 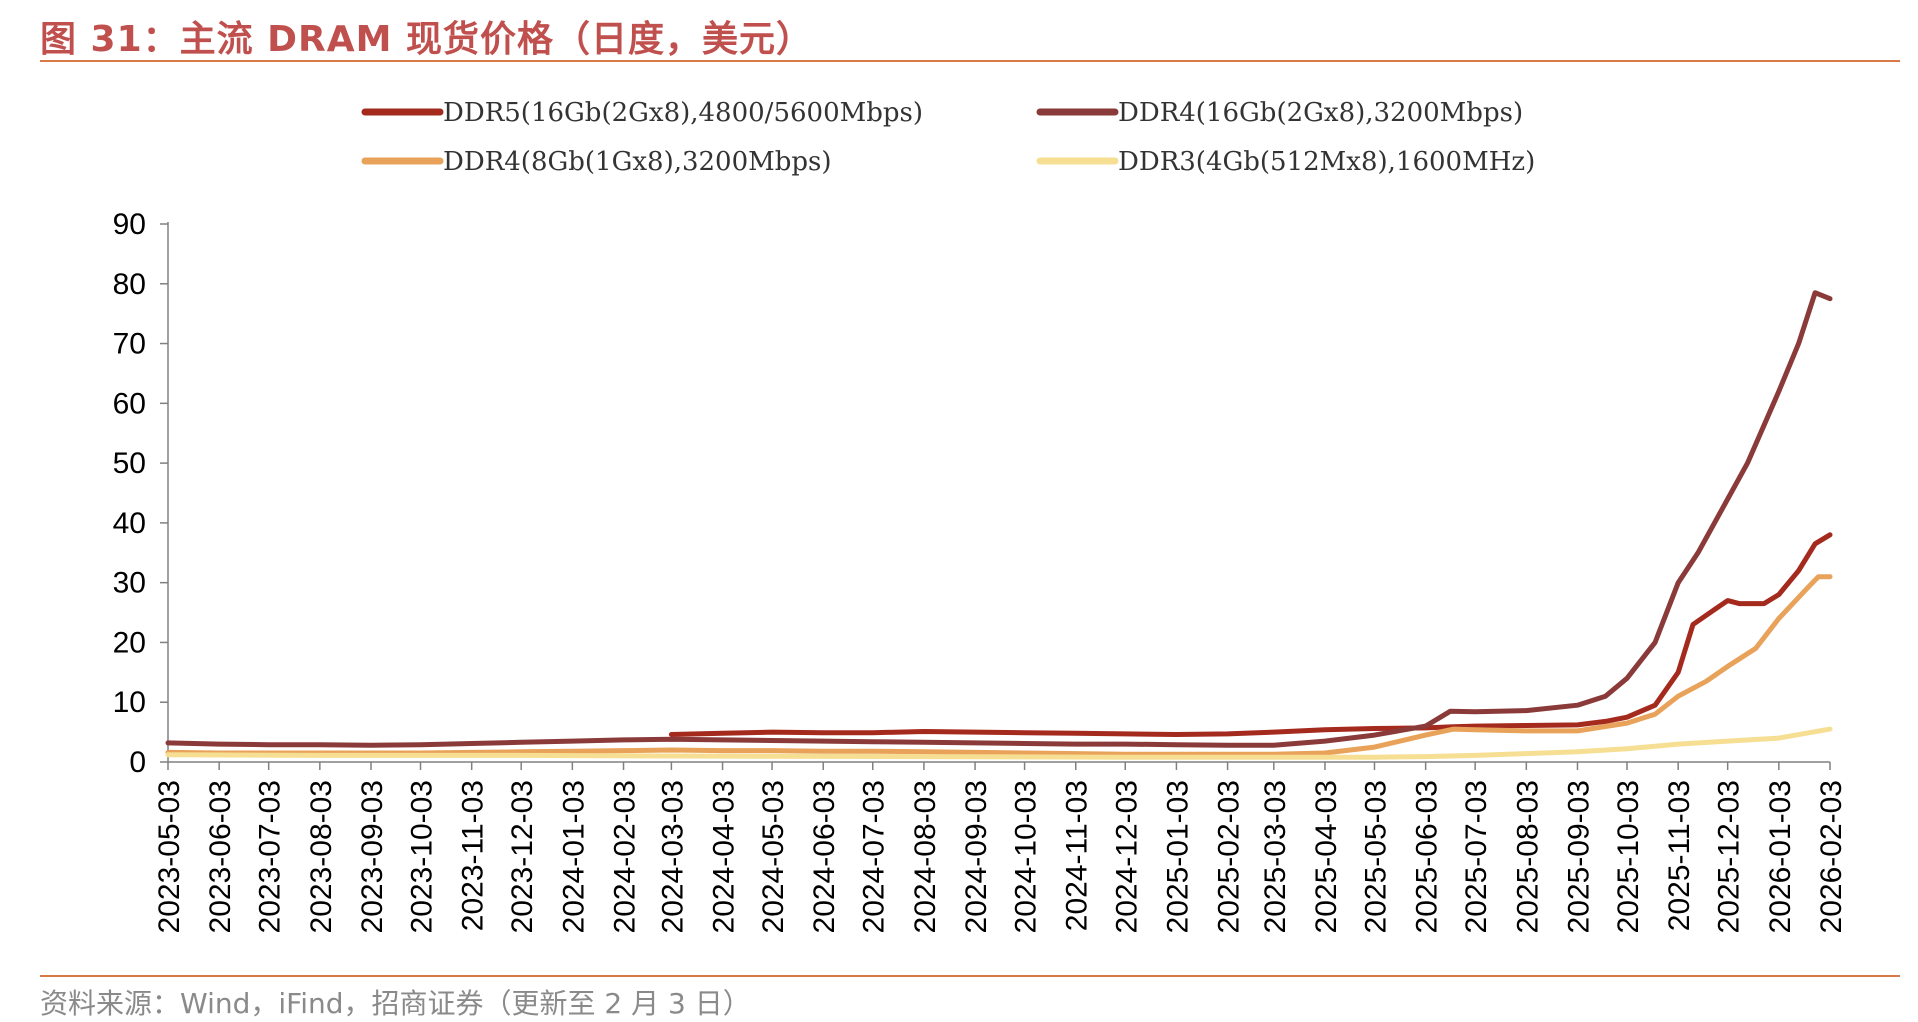 What do you see at coordinates (1077, 855) in the screenshot?
I see `x-tick-label: 2024-11-03` at bounding box center [1077, 855].